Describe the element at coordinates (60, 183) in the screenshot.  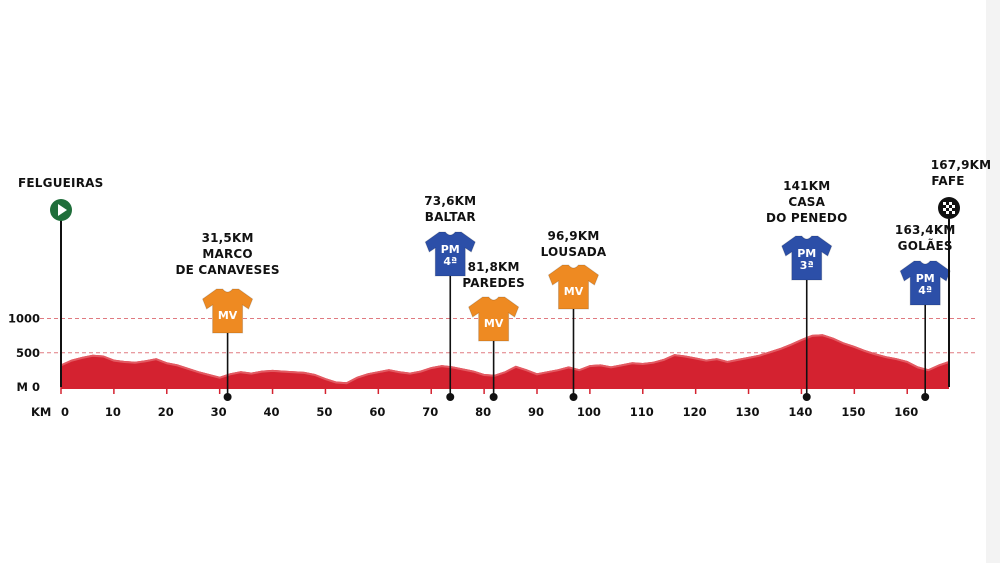
I see `start-town-label: FELGUEIRAS` at that location.